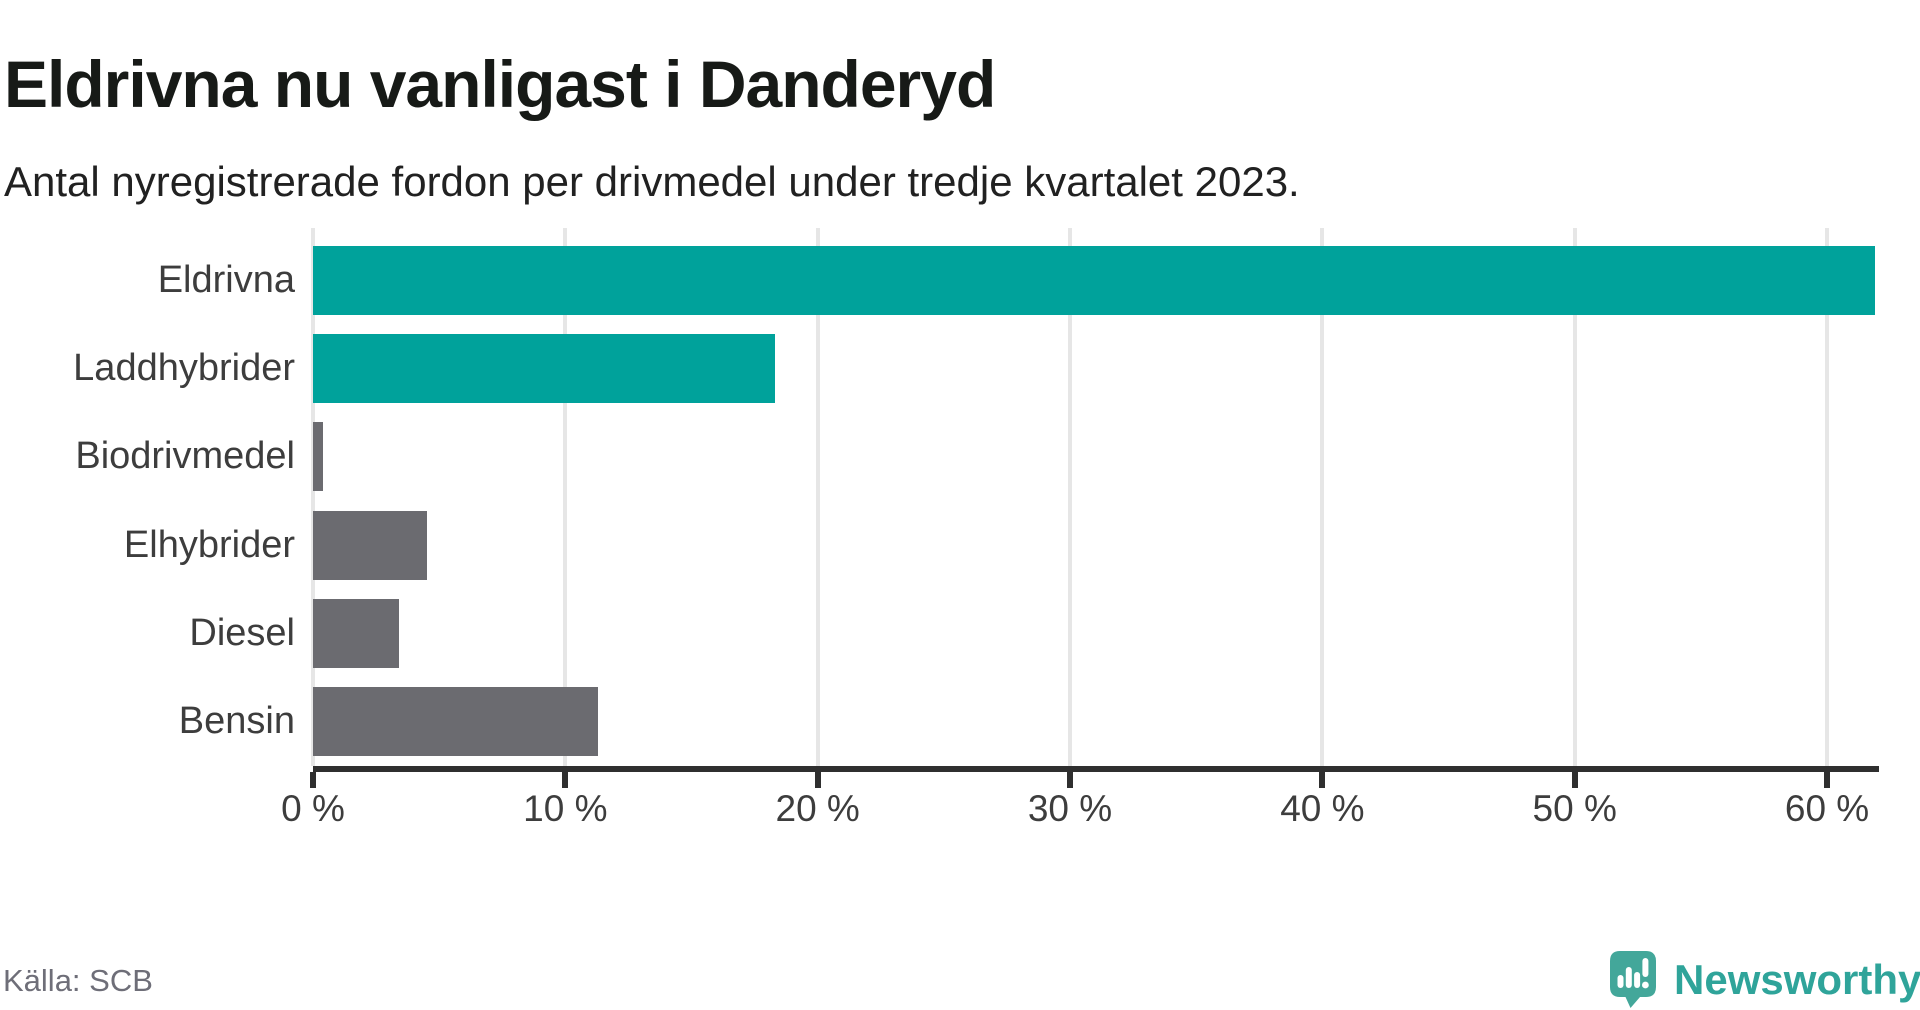 The width and height of the screenshot is (1920, 1010). What do you see at coordinates (817, 497) in the screenshot?
I see `gridline-20-percent` at bounding box center [817, 497].